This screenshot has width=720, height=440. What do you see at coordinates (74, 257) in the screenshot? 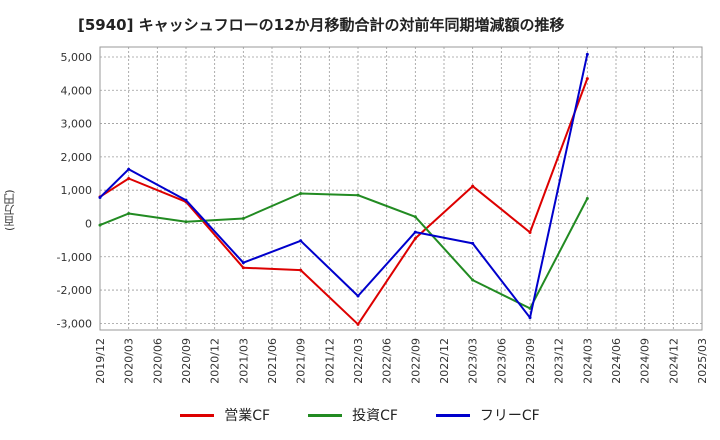
I see `y-tick-label: -1,000` at bounding box center [74, 257].